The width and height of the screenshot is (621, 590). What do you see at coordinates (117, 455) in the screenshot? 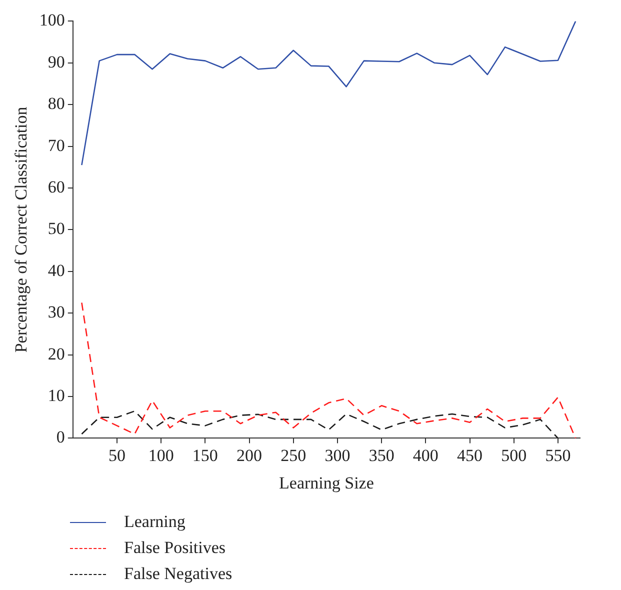
I see `x-tick-label: 50` at bounding box center [117, 455].